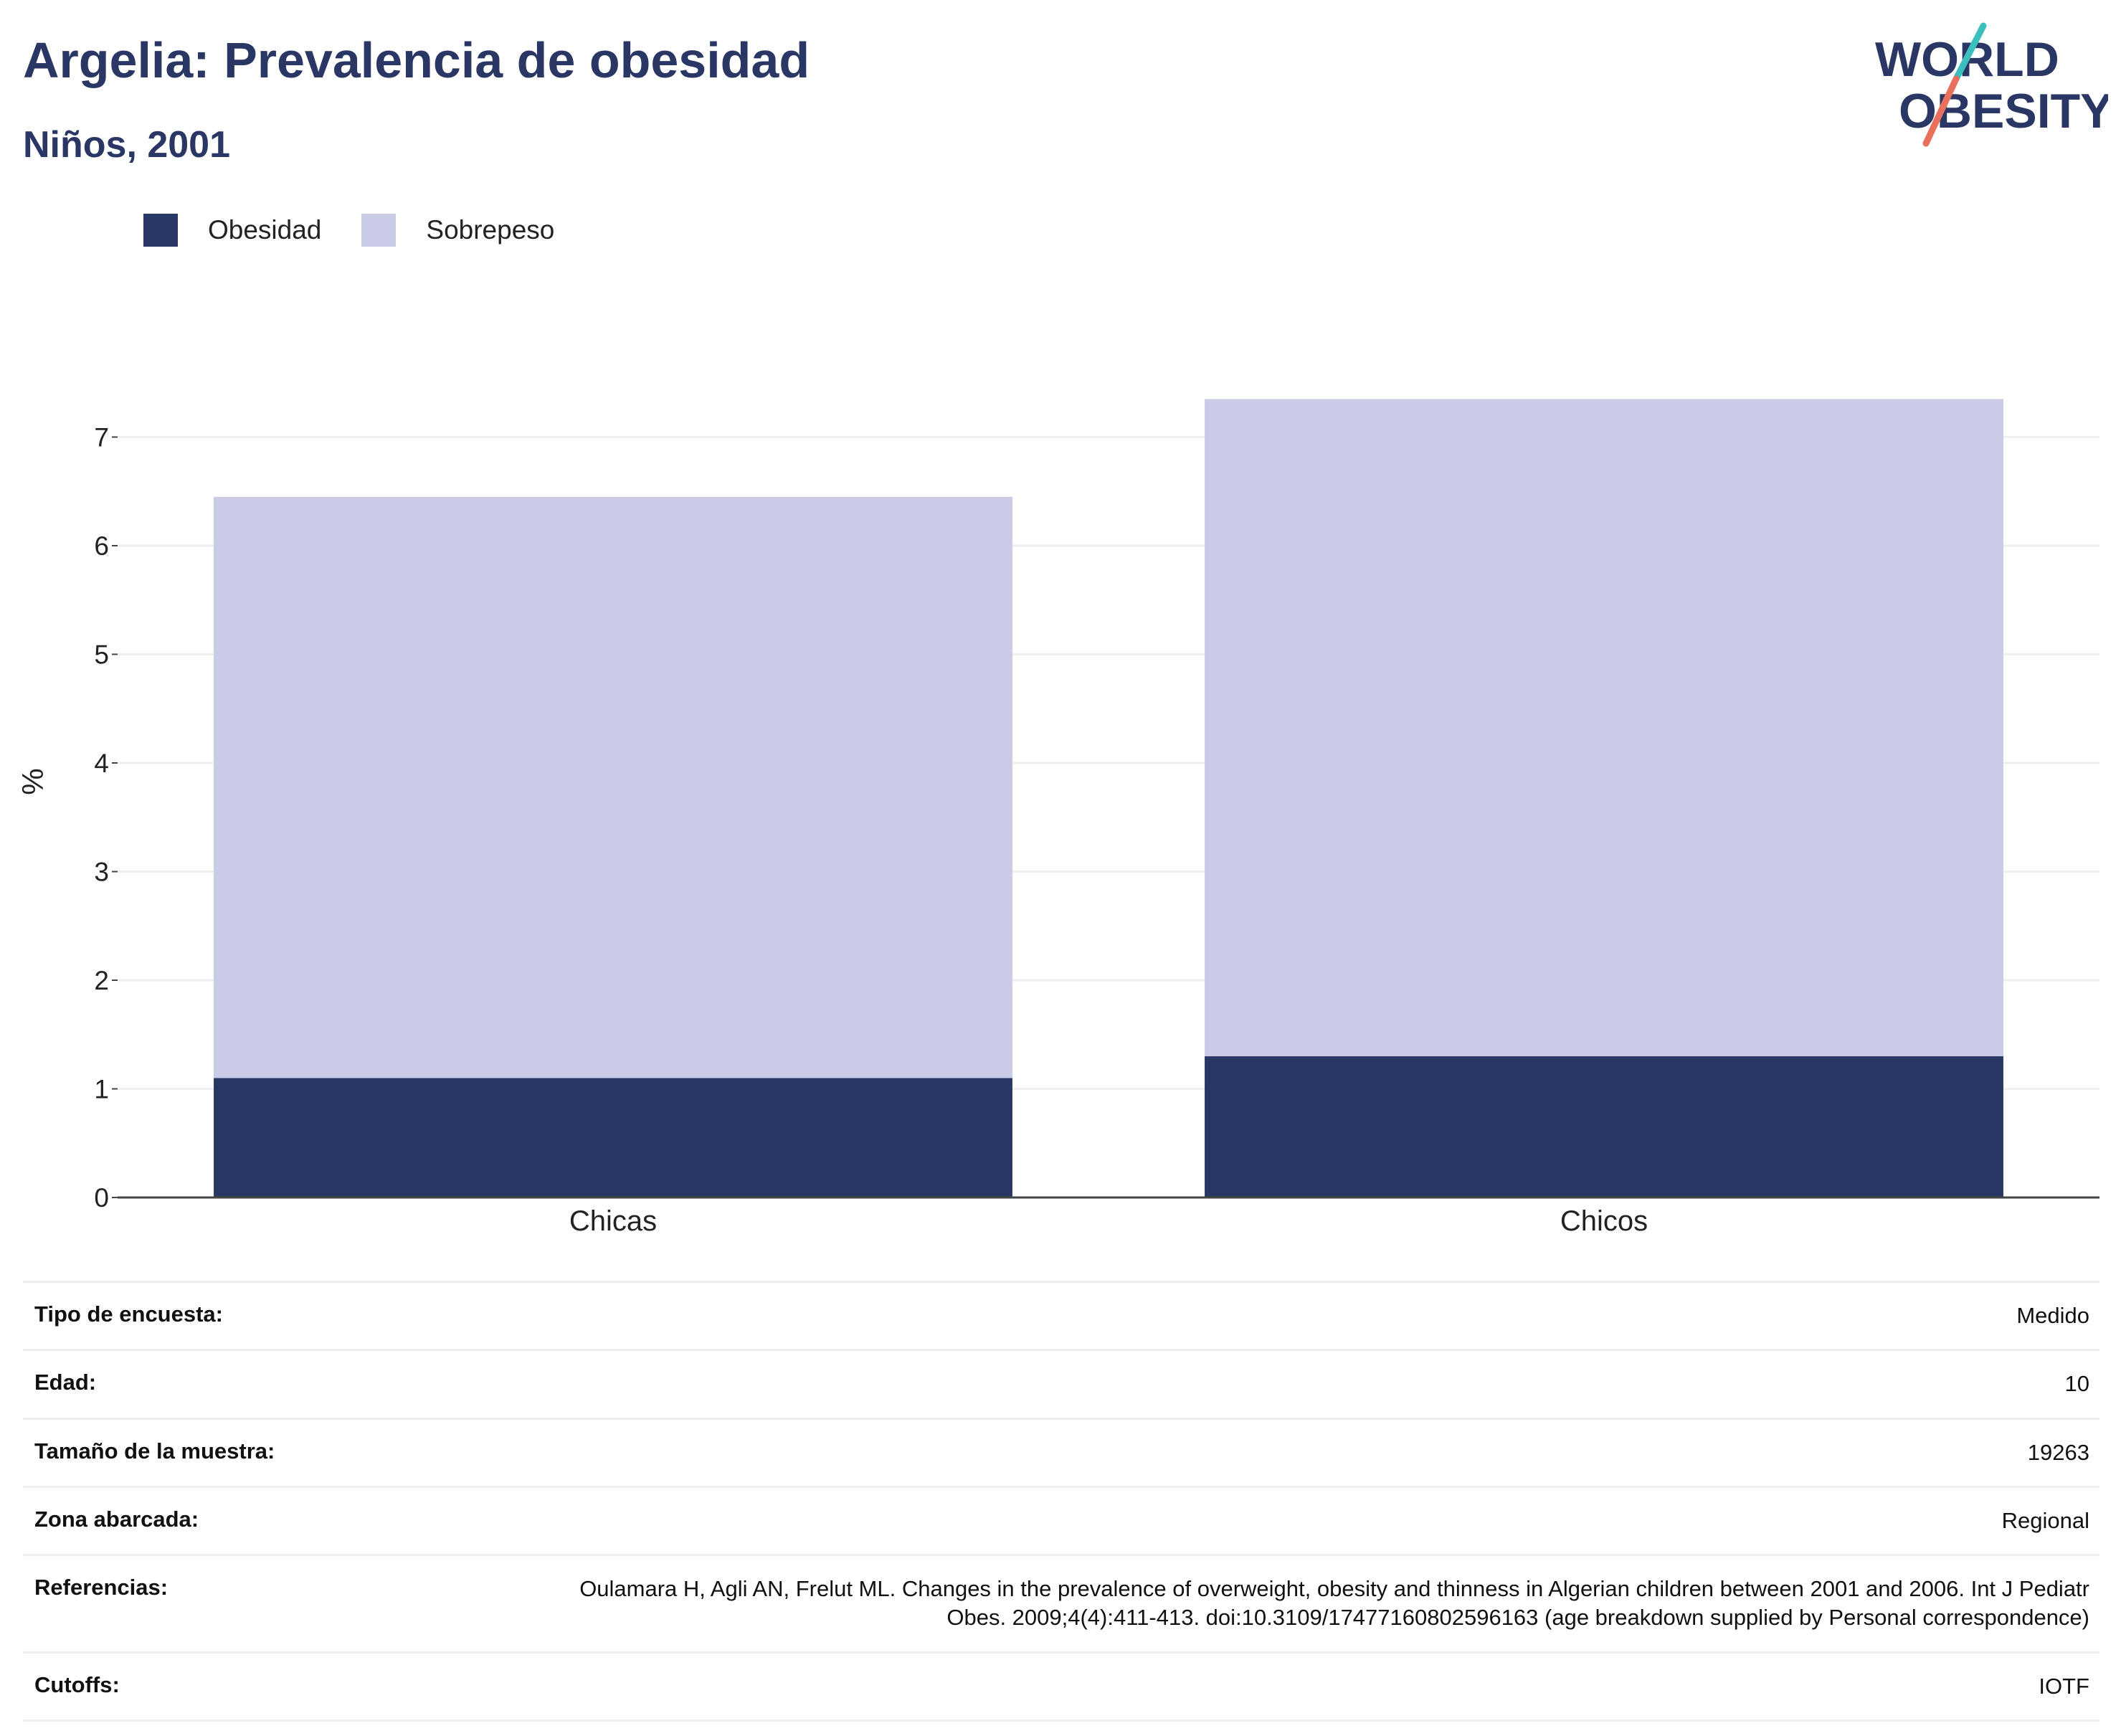  Describe the element at coordinates (379, 230) in the screenshot. I see `legend-swatch-sobrepeso` at that location.